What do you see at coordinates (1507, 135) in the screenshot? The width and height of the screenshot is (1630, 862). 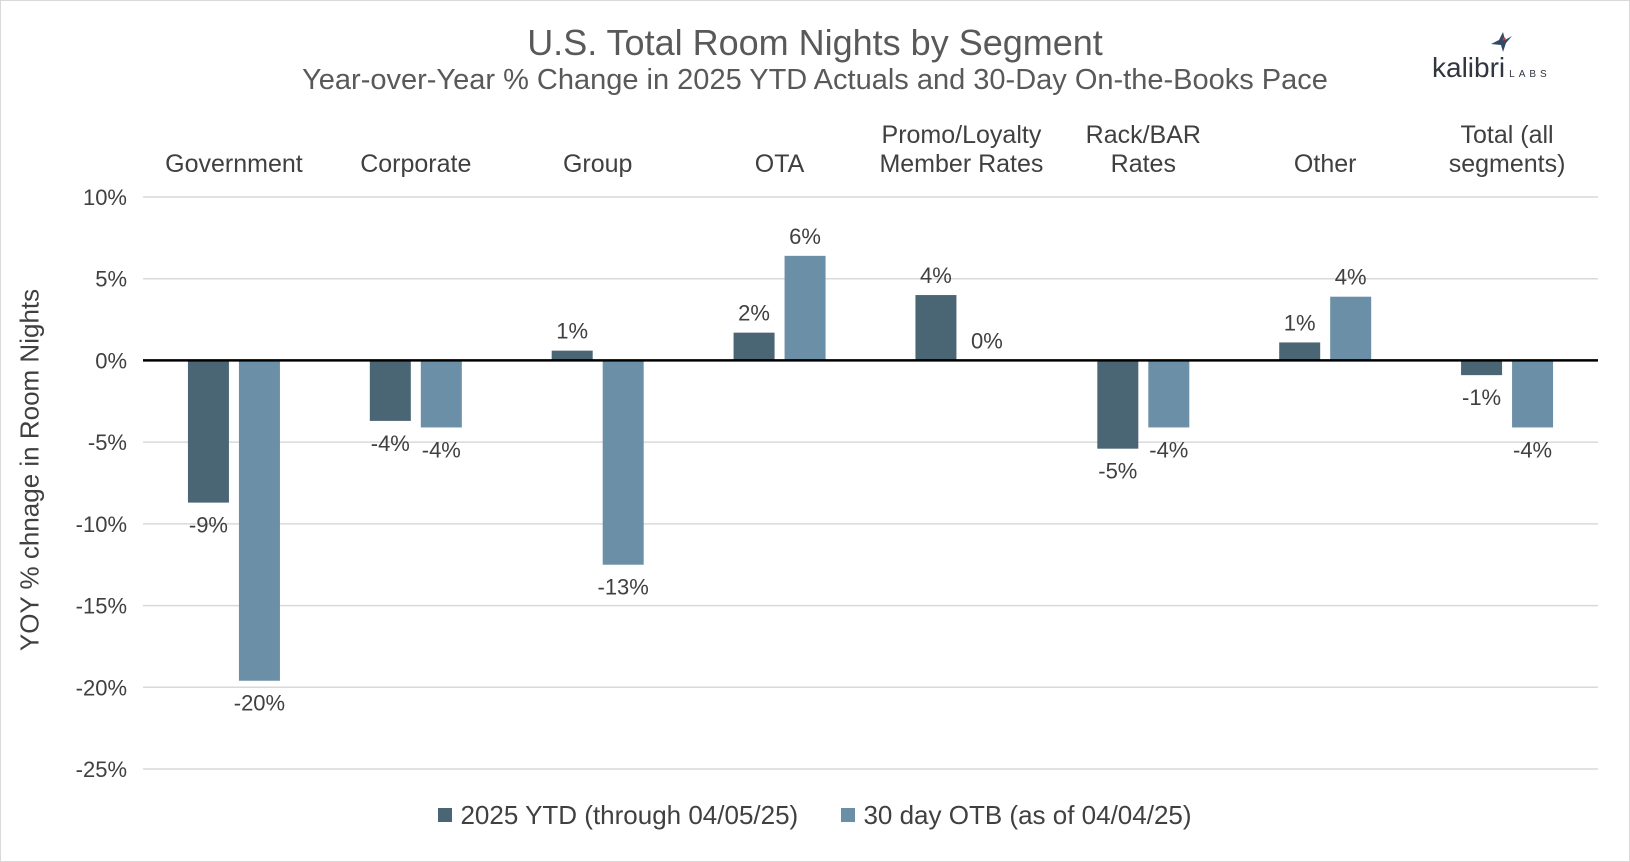 I see `category-label: Total (all` at bounding box center [1507, 135].